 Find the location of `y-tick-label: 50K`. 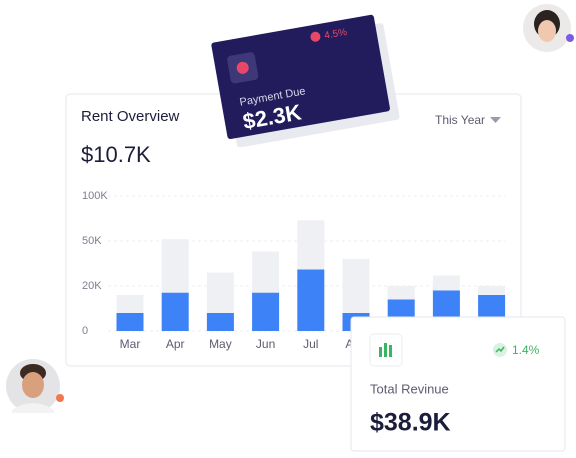

y-tick-label: 50K is located at coordinates (92, 241).